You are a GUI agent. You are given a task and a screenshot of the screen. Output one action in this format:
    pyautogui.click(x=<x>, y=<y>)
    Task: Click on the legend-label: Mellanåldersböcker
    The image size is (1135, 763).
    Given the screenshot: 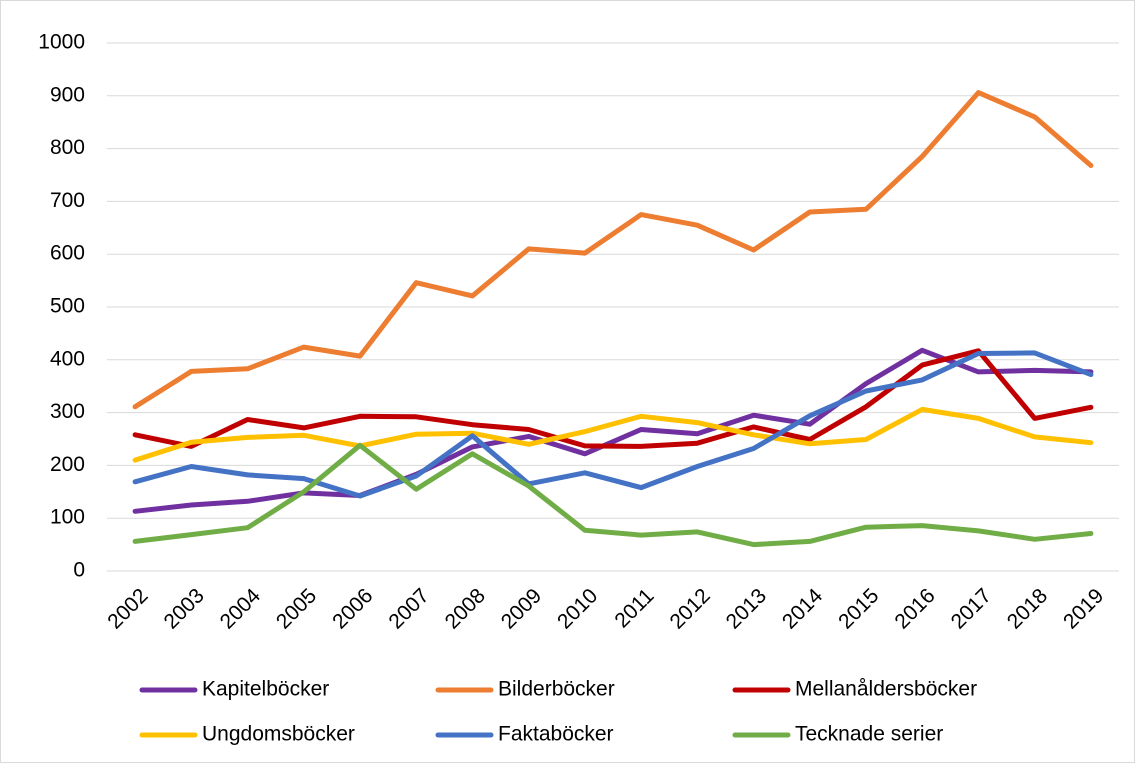 What is the action you would take?
    pyautogui.click(x=886, y=689)
    